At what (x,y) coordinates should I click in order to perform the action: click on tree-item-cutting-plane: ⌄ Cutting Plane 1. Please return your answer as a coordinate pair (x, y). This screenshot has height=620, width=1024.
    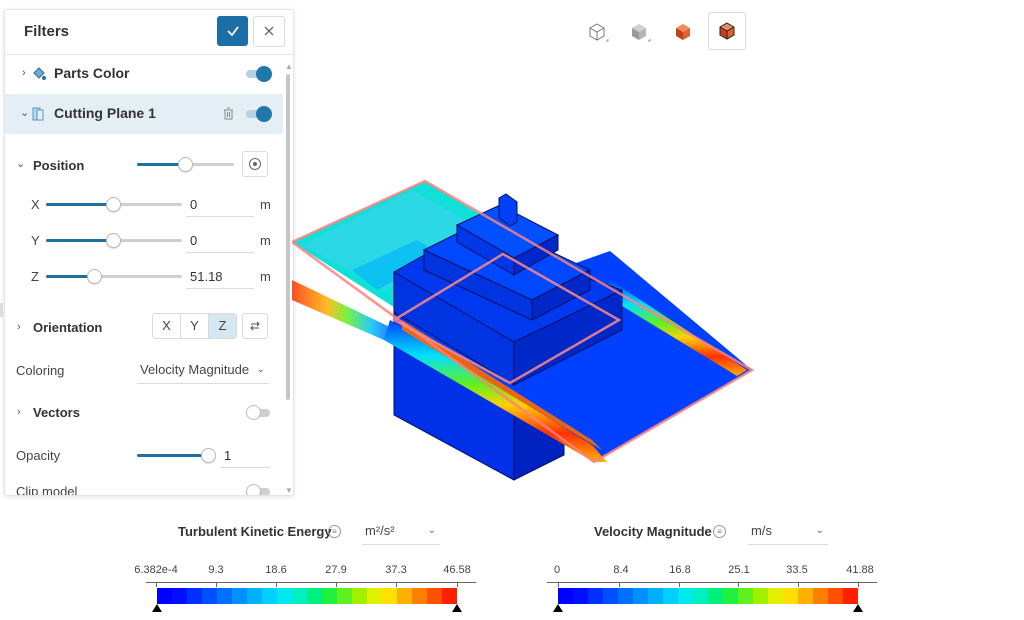
    Looking at the image, I should click on (144, 114).